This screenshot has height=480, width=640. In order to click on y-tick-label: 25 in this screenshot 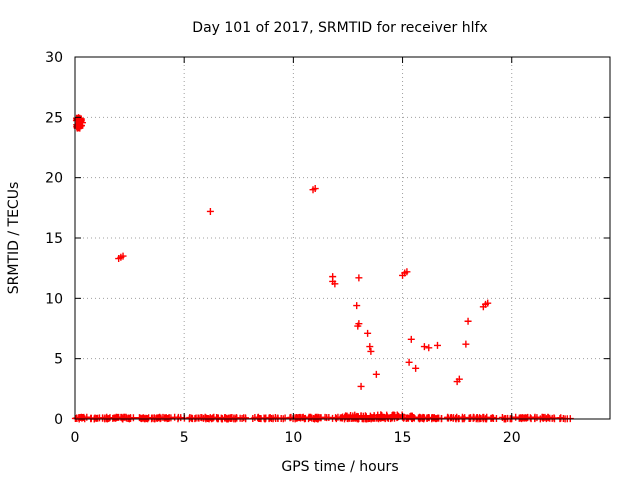, I will do `click(54, 118)`.